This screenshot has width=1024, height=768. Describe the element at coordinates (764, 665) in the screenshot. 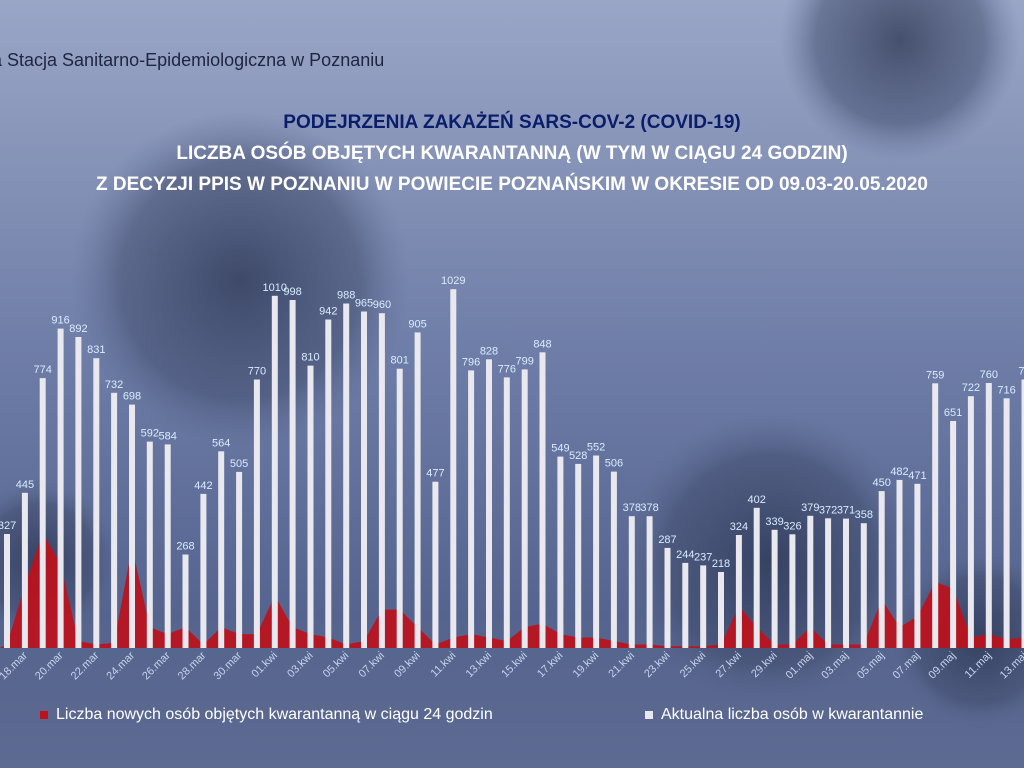

I see `x-tick-29.kwi: 29.kwi` at that location.